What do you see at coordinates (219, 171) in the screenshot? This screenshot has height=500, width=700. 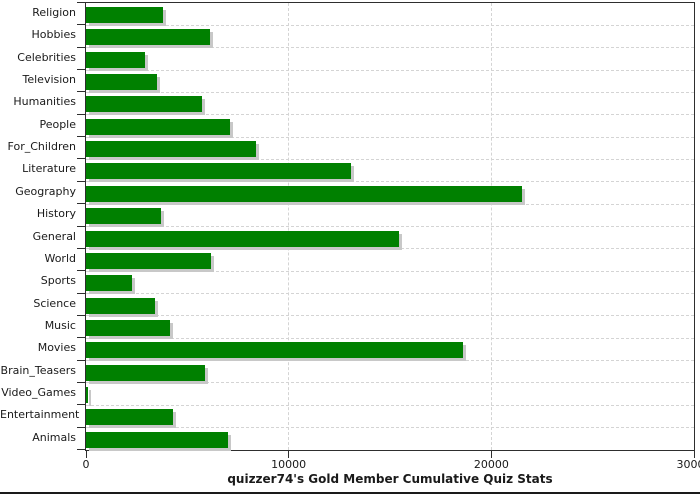 I see `bar-literature` at bounding box center [219, 171].